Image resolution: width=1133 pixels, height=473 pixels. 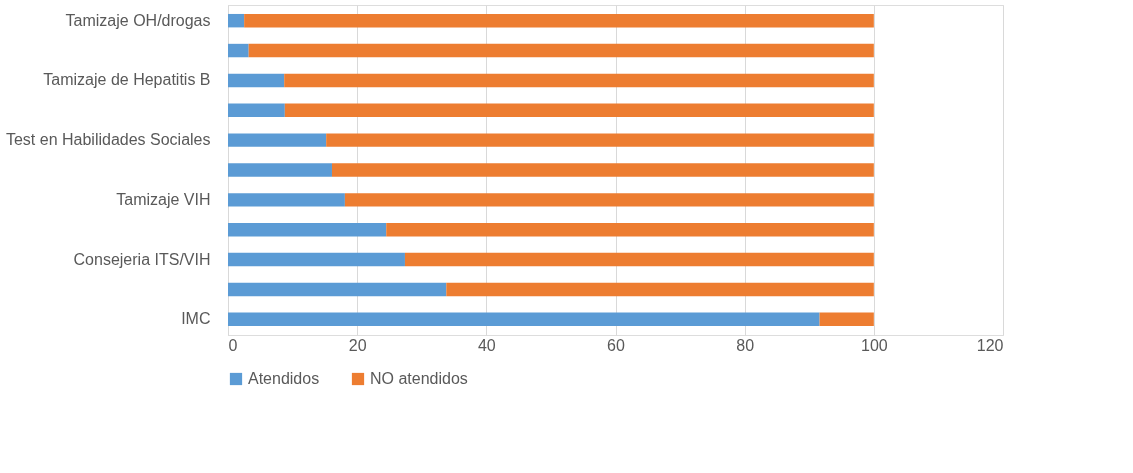 I want to click on y-tick-label: Tamizaje VIH, so click(x=163, y=199).